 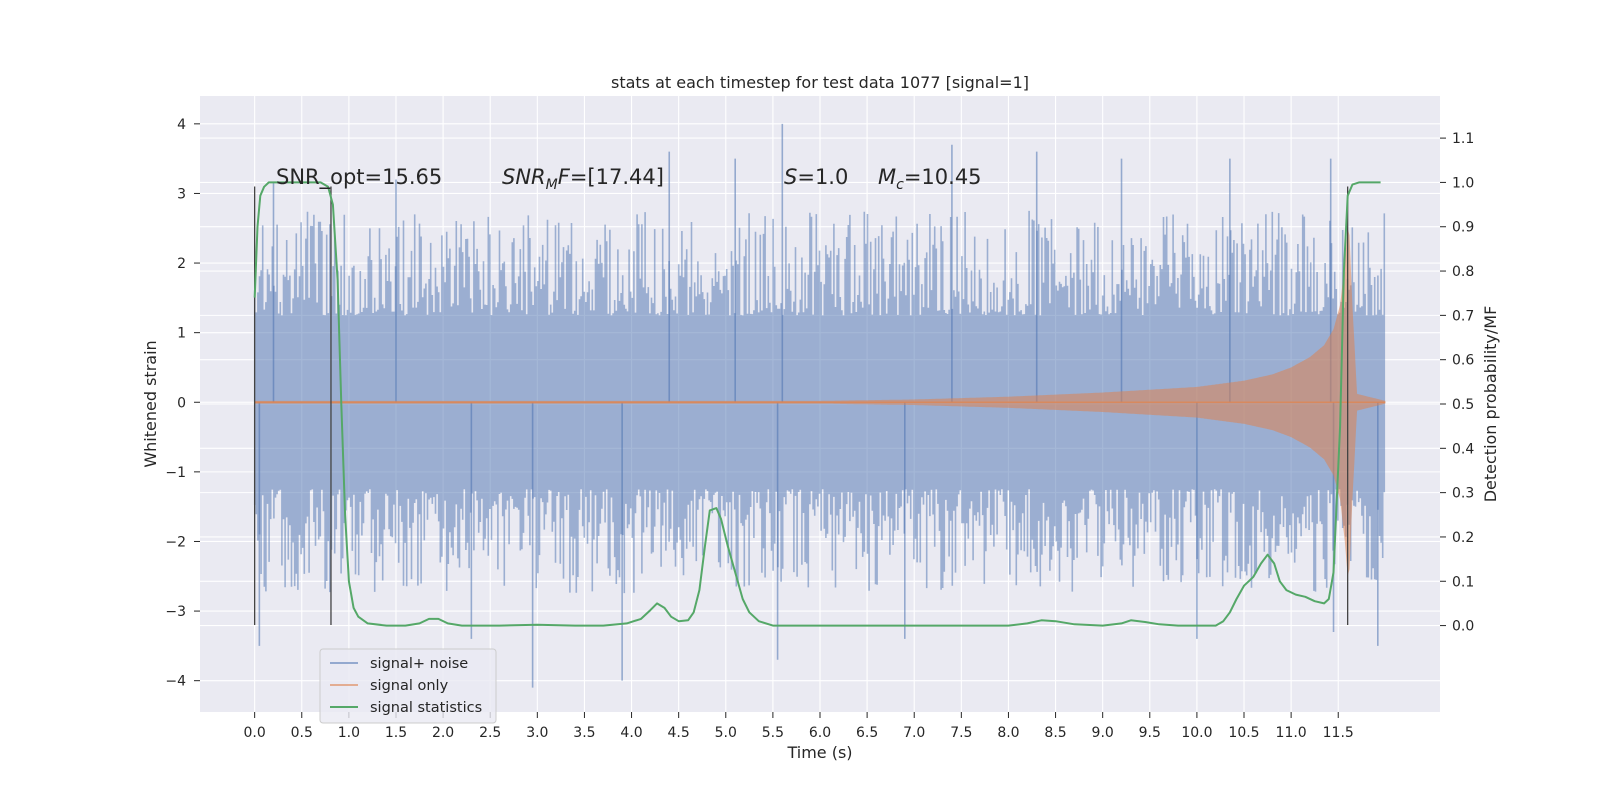 I want to click on y-tick-label: −3, so click(x=175, y=612).